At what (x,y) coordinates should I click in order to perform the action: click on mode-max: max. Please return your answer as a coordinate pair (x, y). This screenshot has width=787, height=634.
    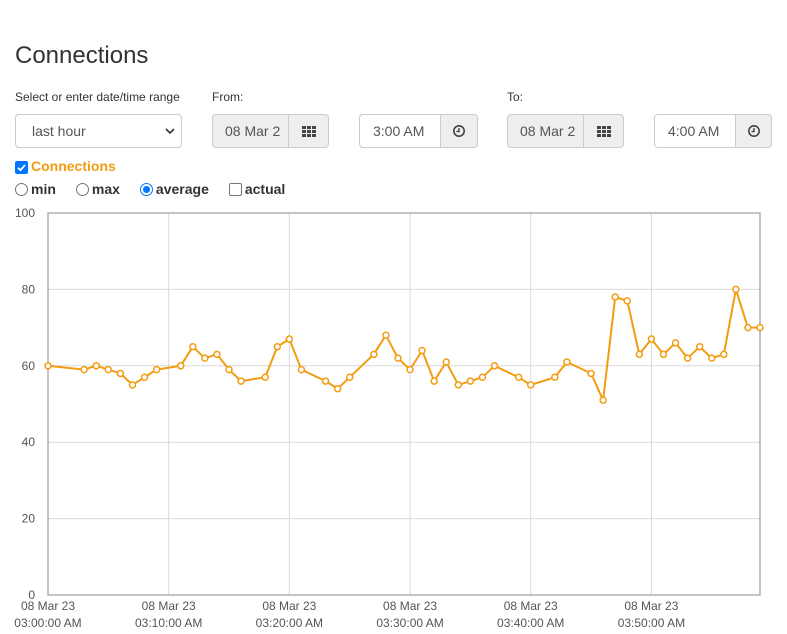
    Looking at the image, I should click on (97, 189).